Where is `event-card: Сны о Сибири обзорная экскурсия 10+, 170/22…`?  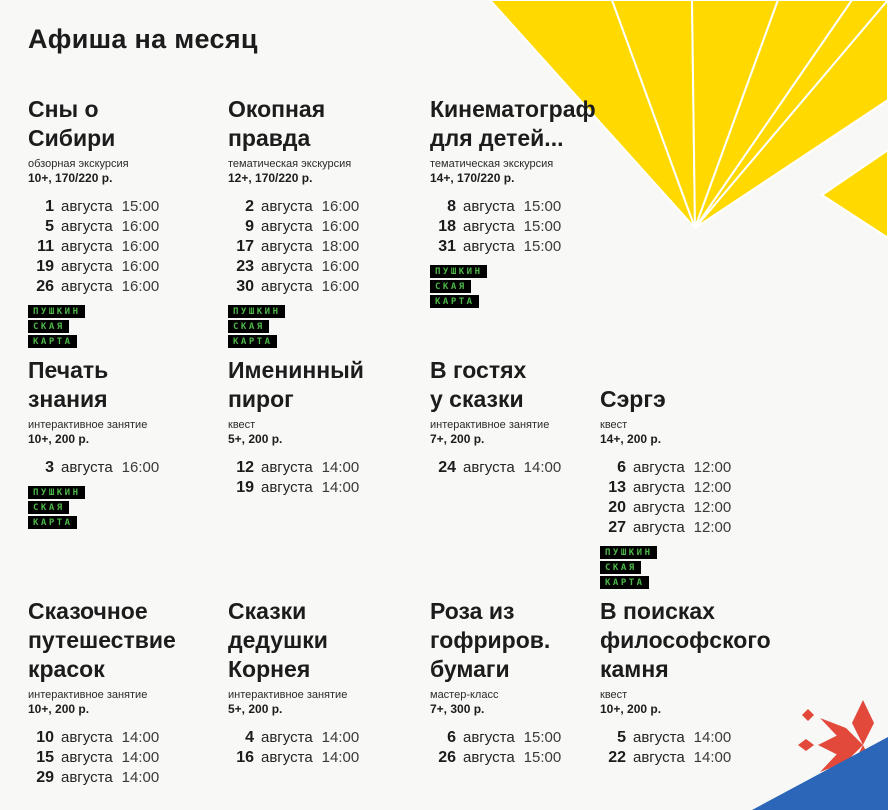
event-card: Сны о Сибири обзорная экскурсия 10+, 170/22… is located at coordinates (128, 222).